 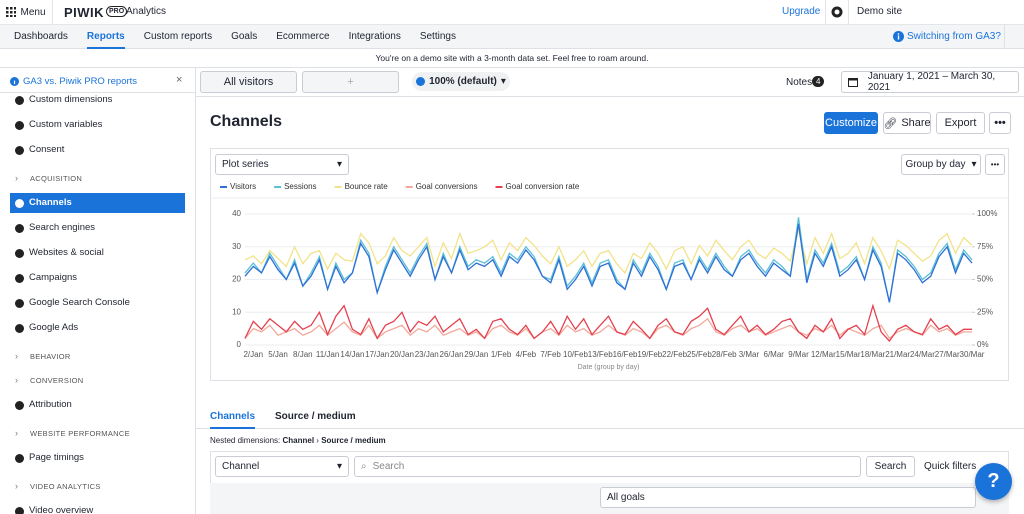 I want to click on x-tick-label: 19/Feb, so click(x=649, y=354).